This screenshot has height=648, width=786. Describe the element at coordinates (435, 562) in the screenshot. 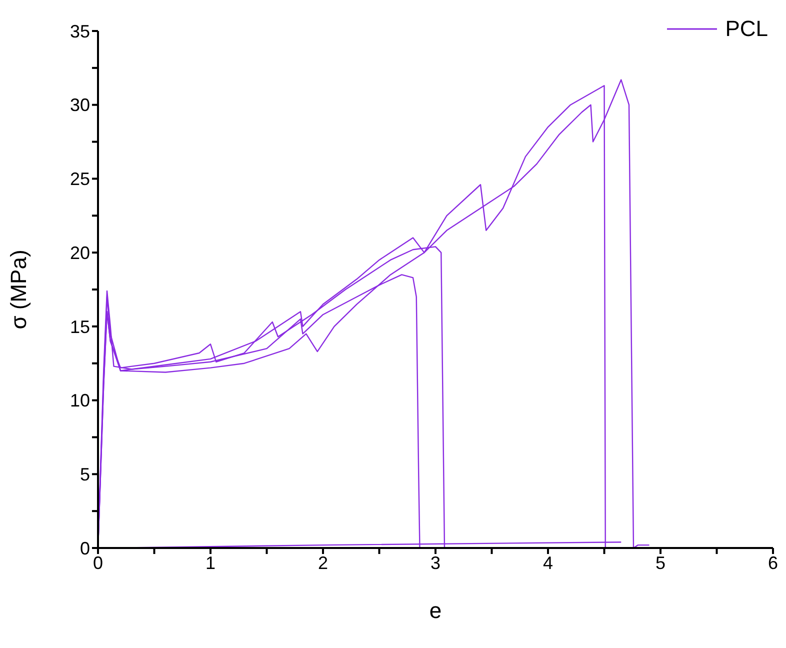

I see `x-tick-label: 3` at that location.